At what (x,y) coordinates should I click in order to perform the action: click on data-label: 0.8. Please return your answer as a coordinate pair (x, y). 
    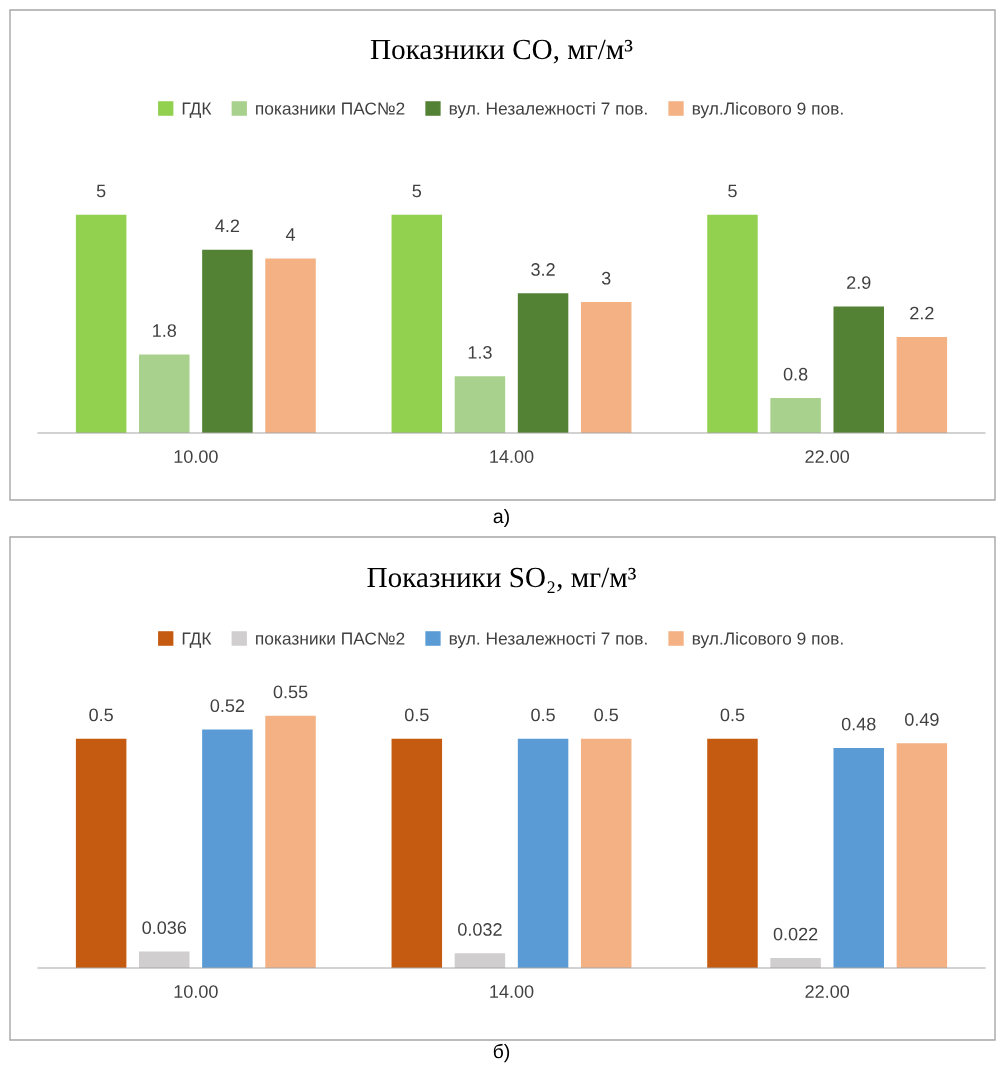
    Looking at the image, I should click on (795, 374).